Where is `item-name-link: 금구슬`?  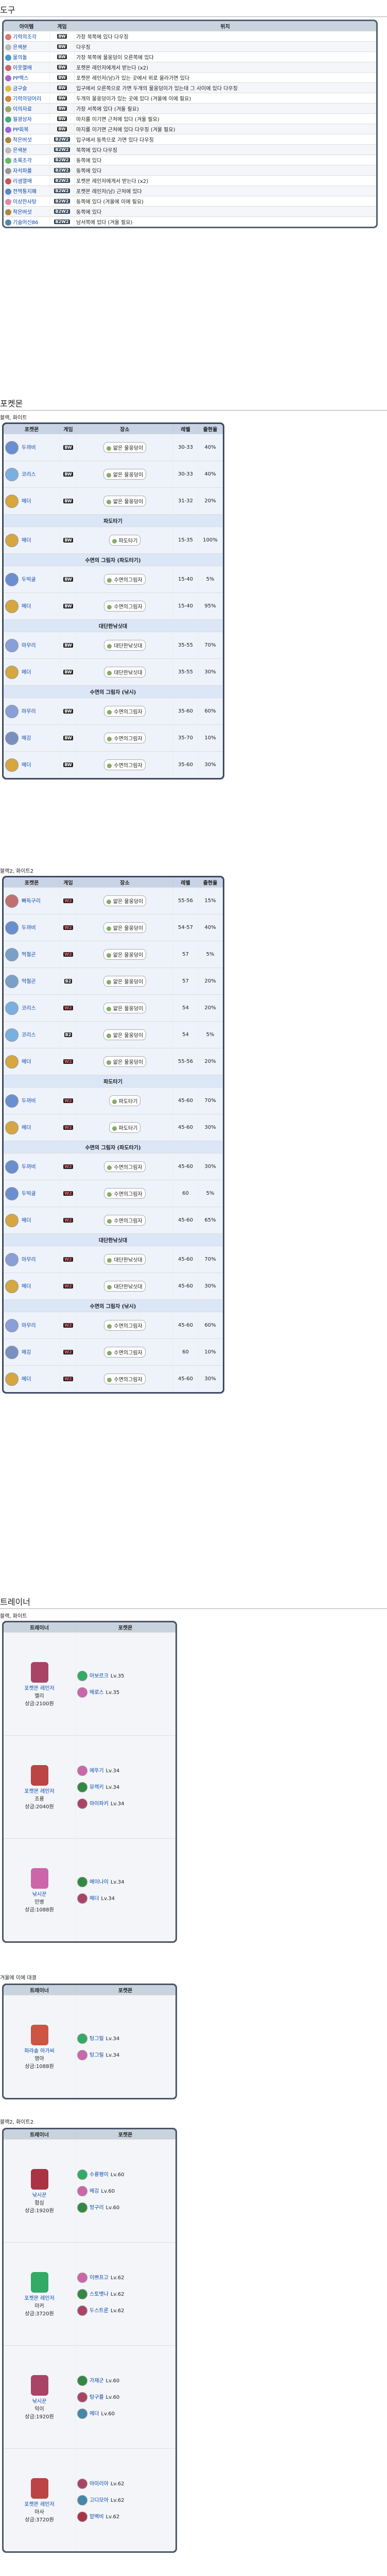
item-name-link: 금구슬 is located at coordinates (20, 89).